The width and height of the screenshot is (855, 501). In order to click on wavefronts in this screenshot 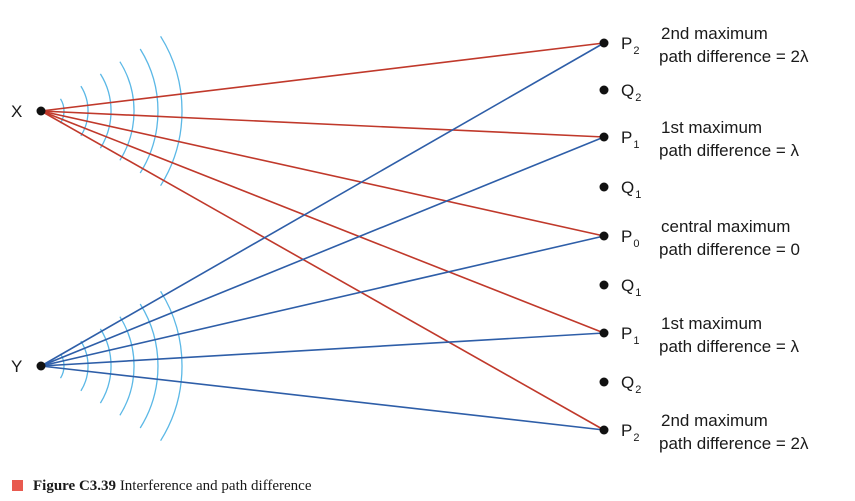, I will do `click(121, 238)`.